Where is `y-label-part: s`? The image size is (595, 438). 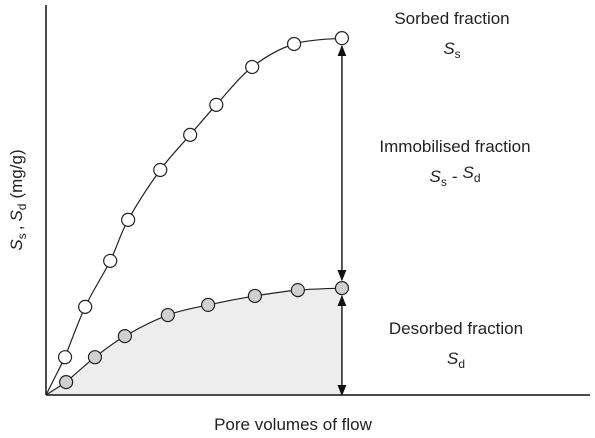 y-label-part: s is located at coordinates (22, 236).